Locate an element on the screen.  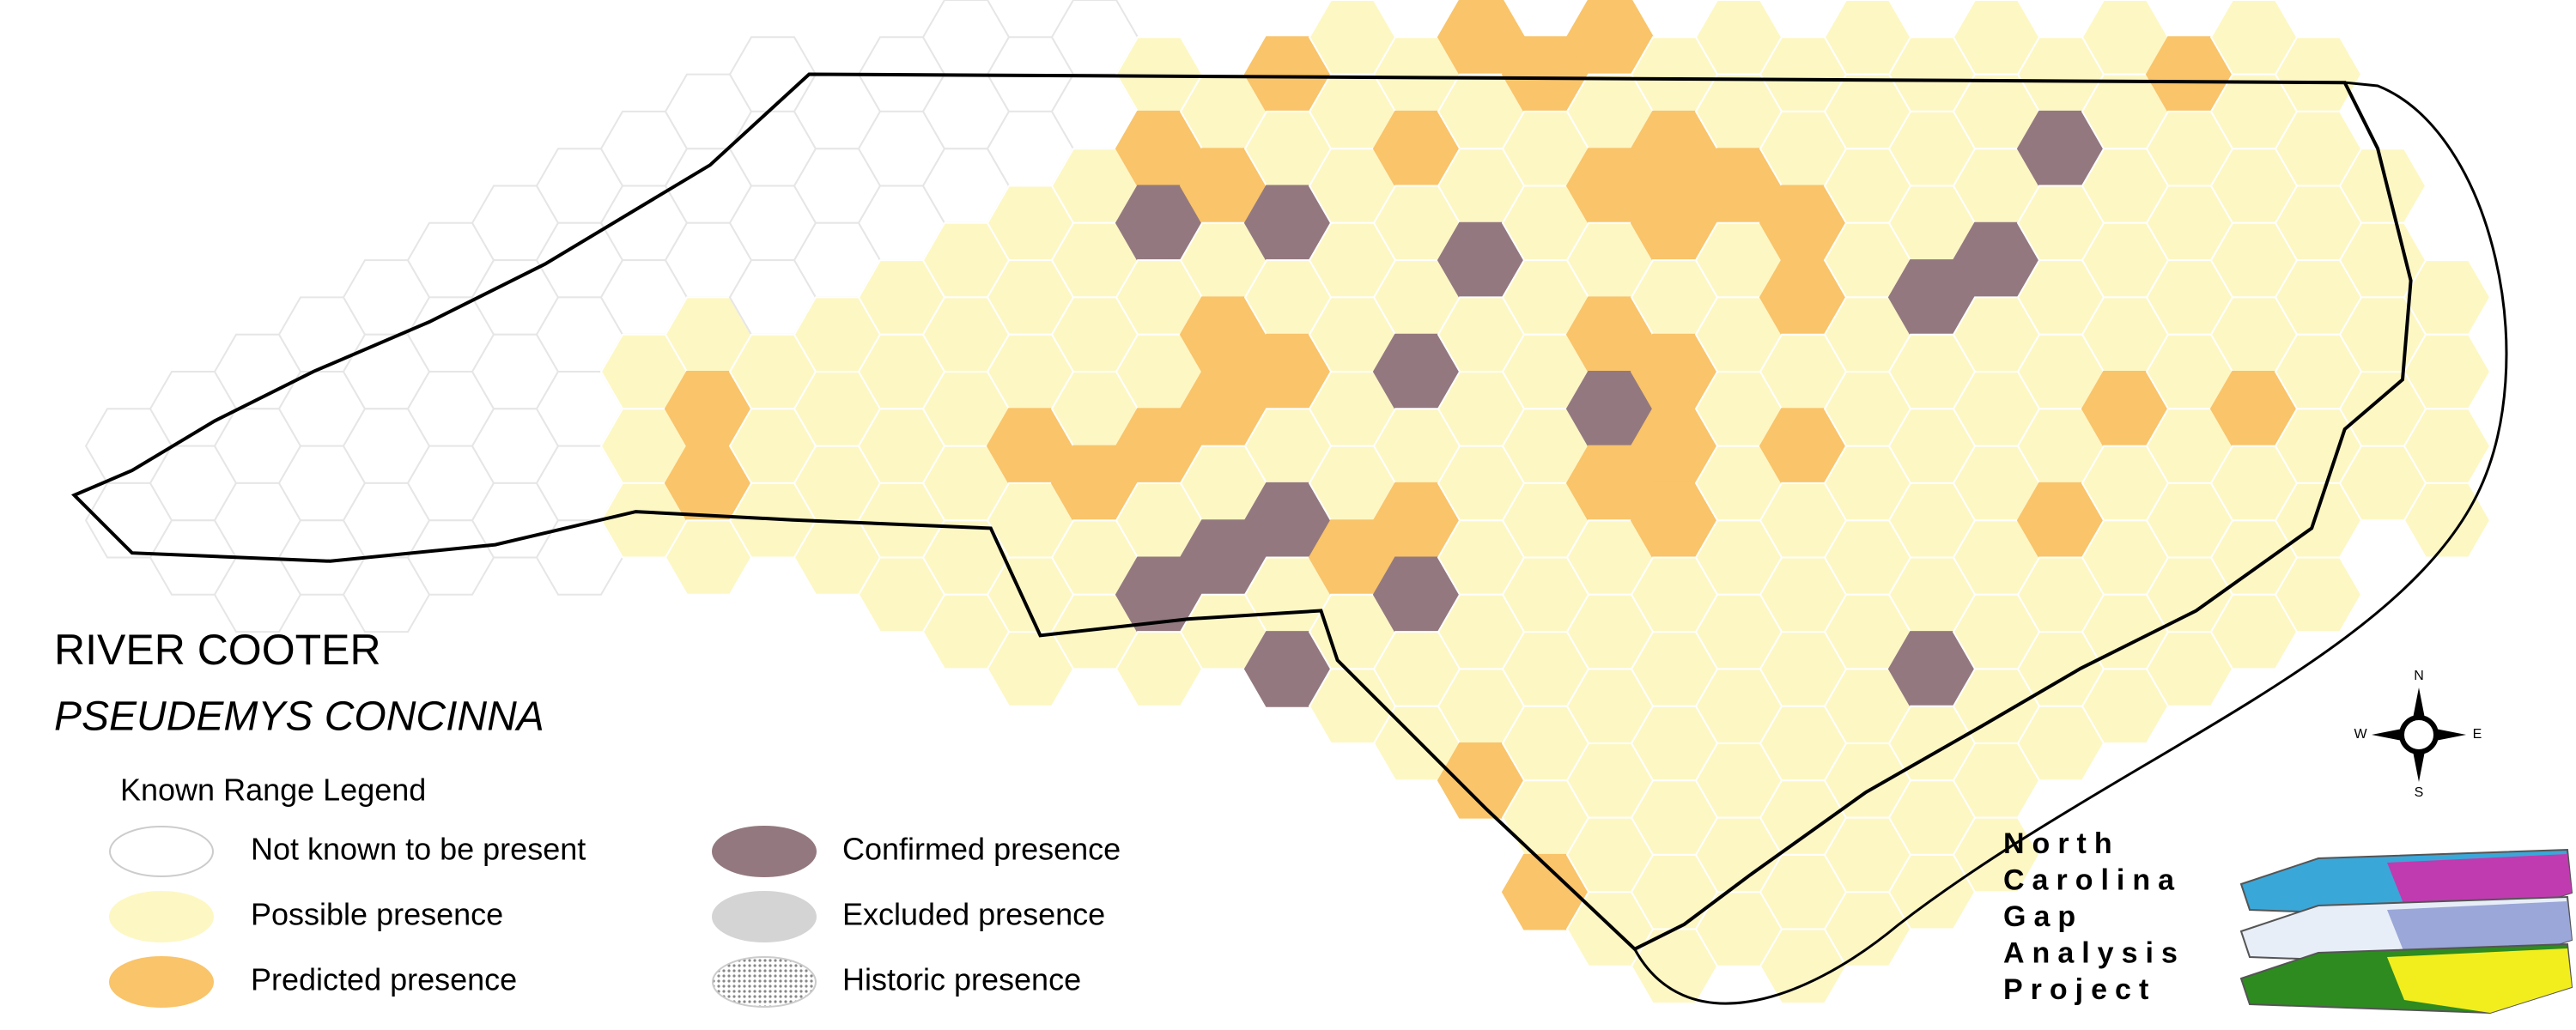
legend-label: Possible presence is located at coordinates (377, 914).